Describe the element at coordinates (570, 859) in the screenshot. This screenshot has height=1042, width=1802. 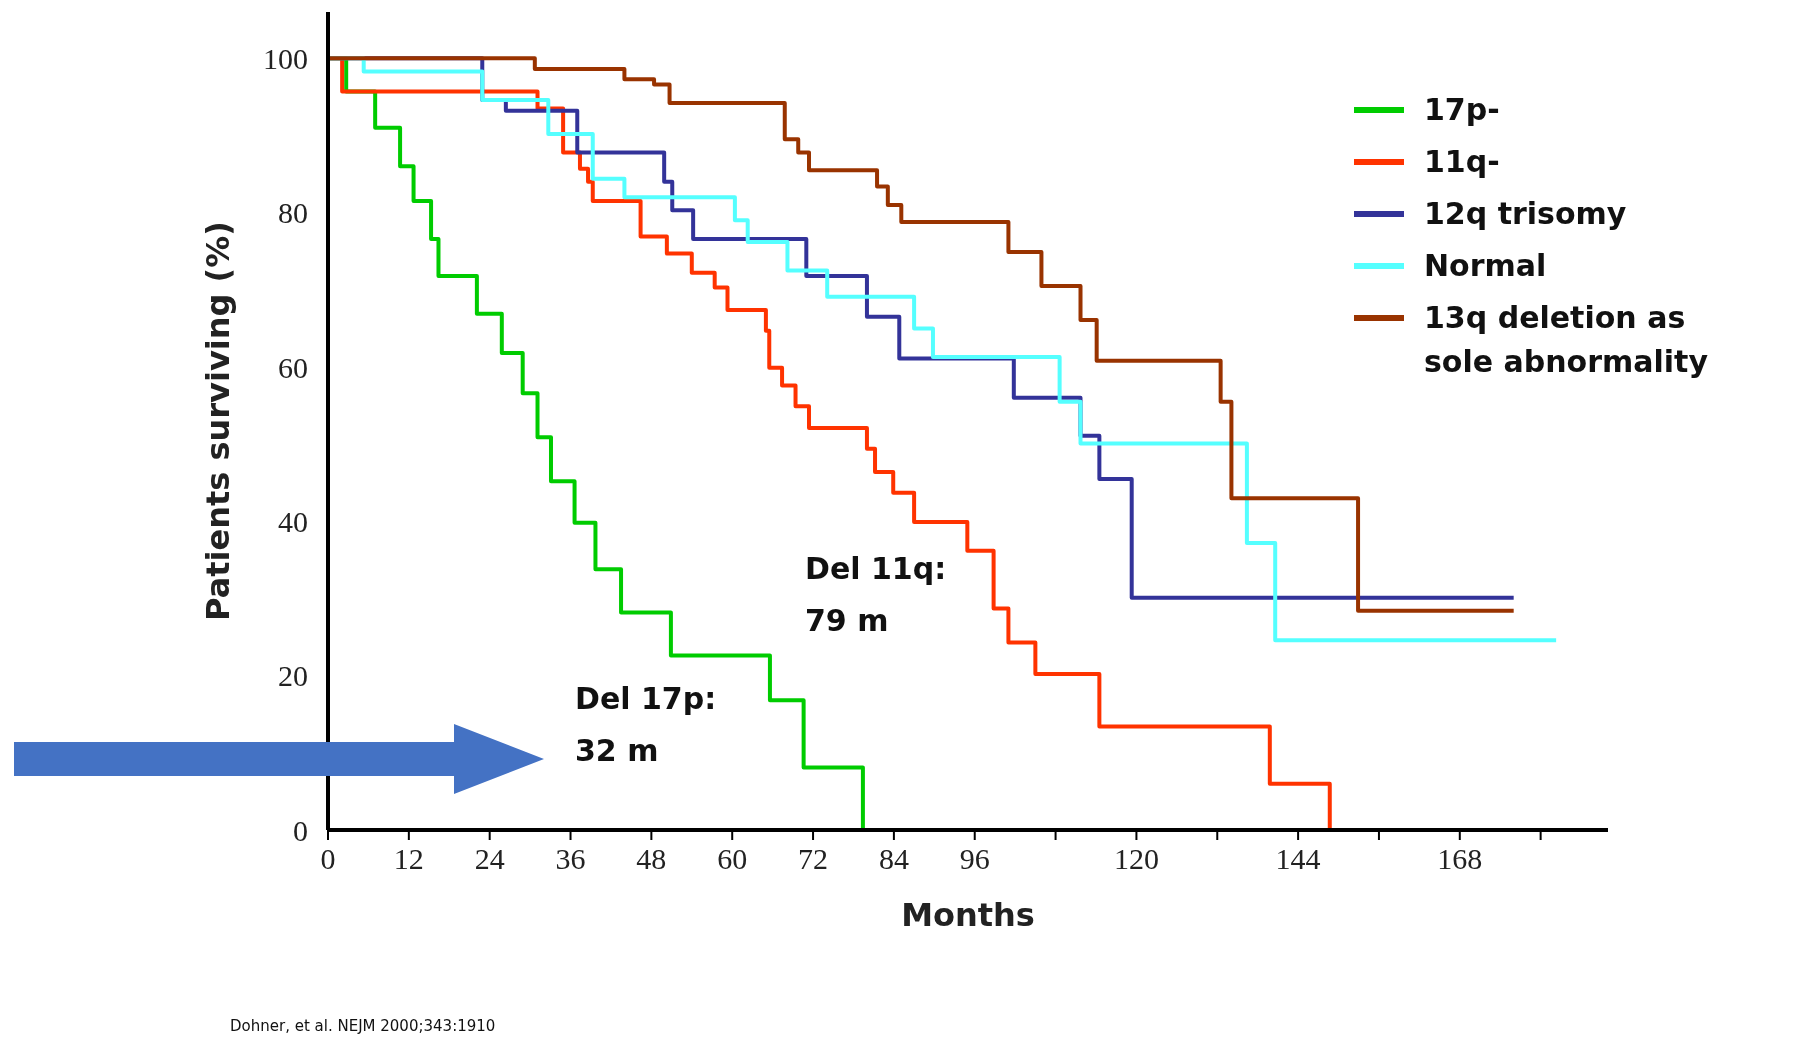
I see `x-tick-label: 36` at that location.